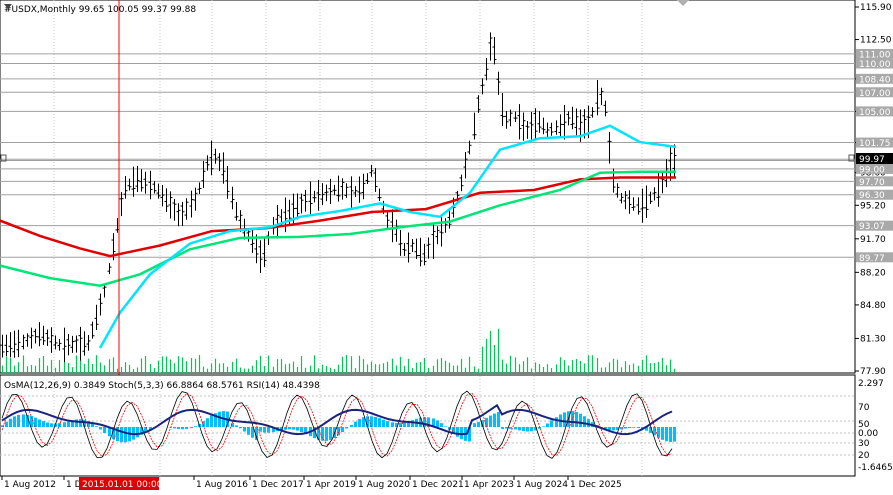 The width and height of the screenshot is (893, 495). What do you see at coordinates (873, 240) in the screenshot?
I see `price-axis-label: 91.70` at bounding box center [873, 240].